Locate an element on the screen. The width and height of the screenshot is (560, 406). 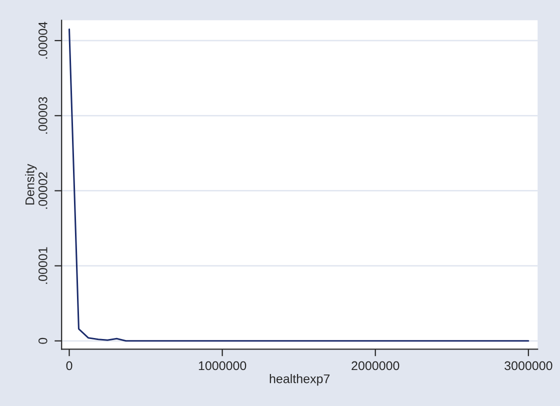
x-tick-label: 1000000 is located at coordinates (222, 365).